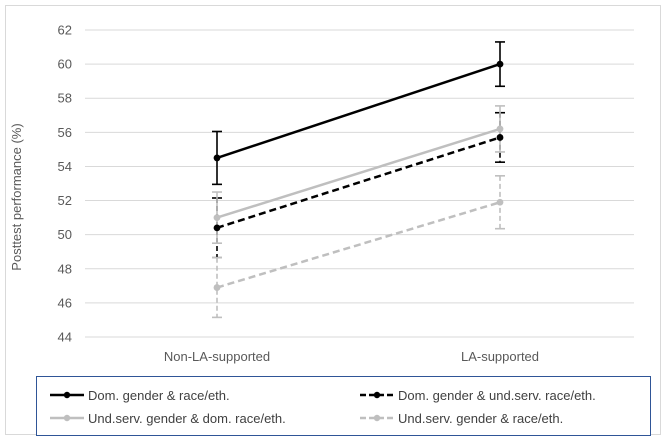 This screenshot has height=440, width=670. I want to click on legend-item-3: Und.serv. gender & dom. race/eth., so click(167, 418).